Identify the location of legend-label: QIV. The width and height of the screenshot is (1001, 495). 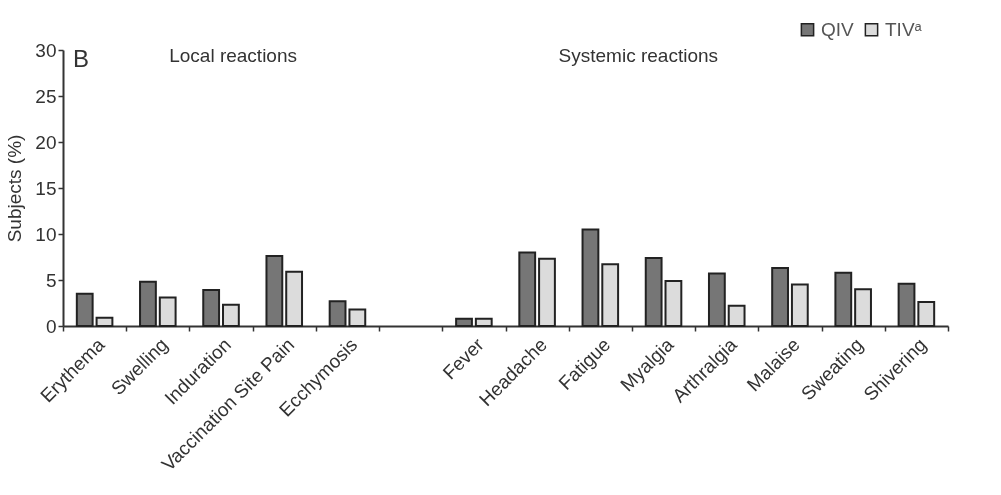
(838, 29).